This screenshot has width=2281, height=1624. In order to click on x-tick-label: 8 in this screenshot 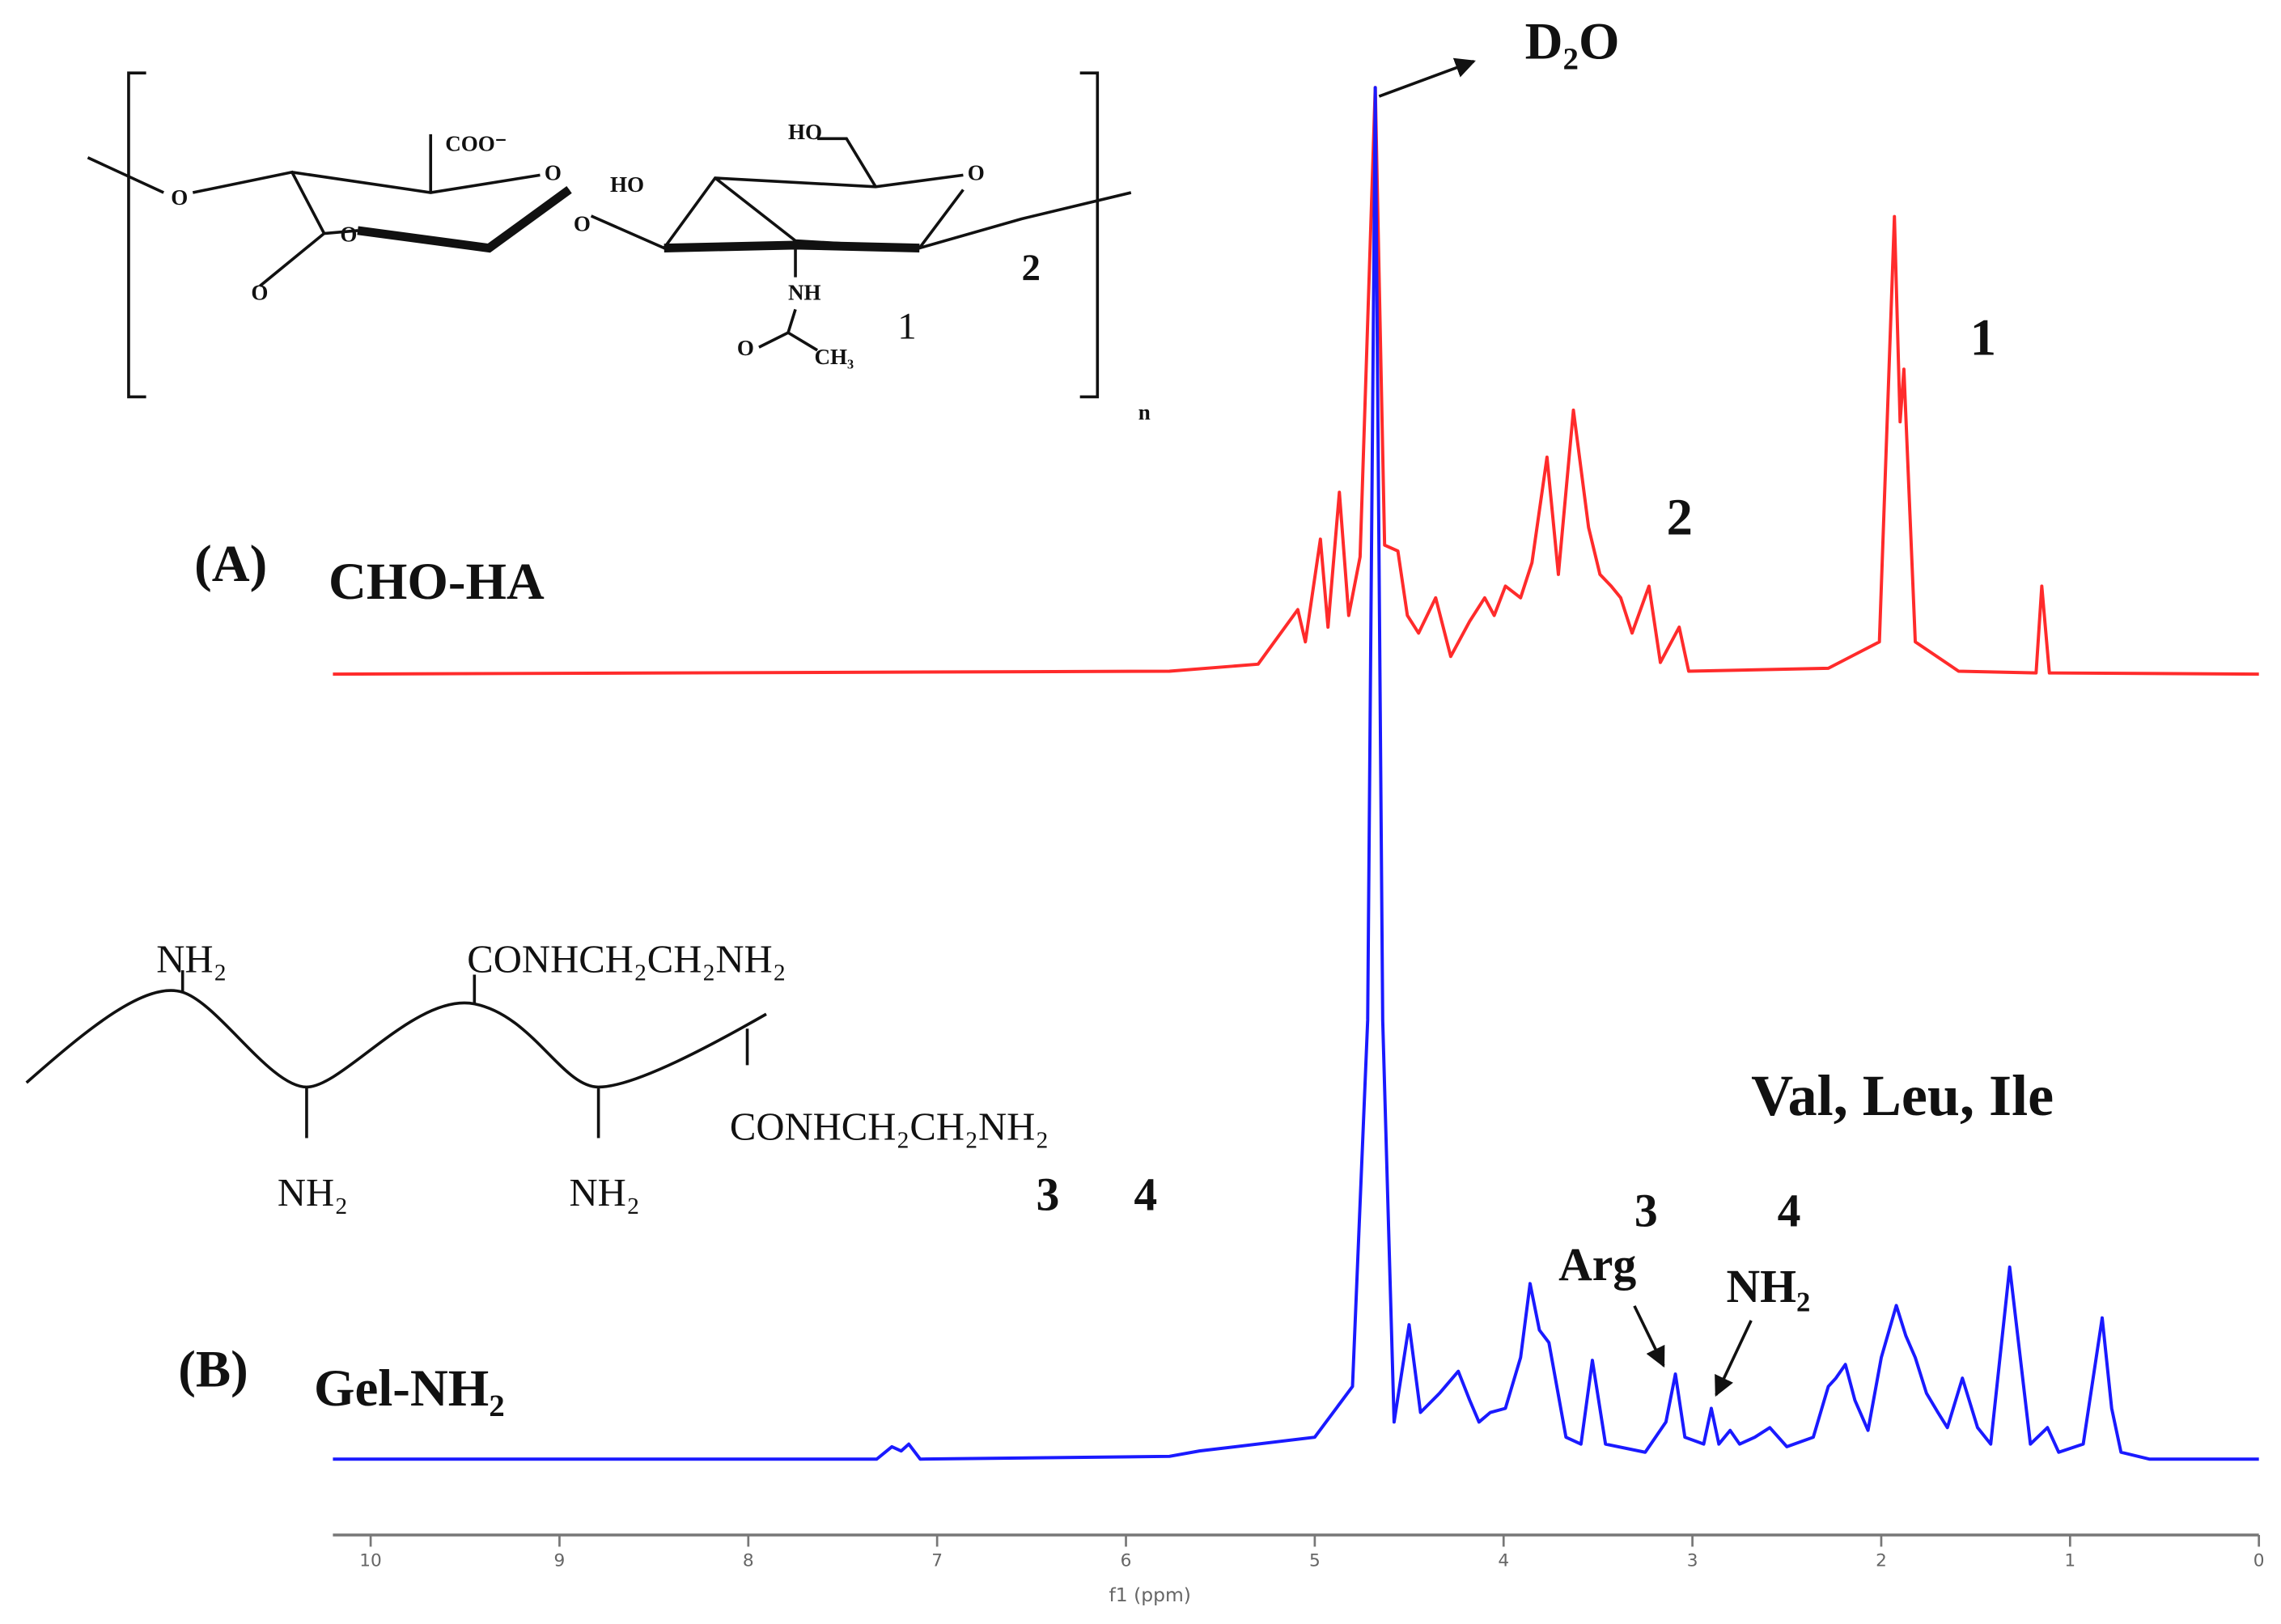, I will do `click(748, 1560)`.